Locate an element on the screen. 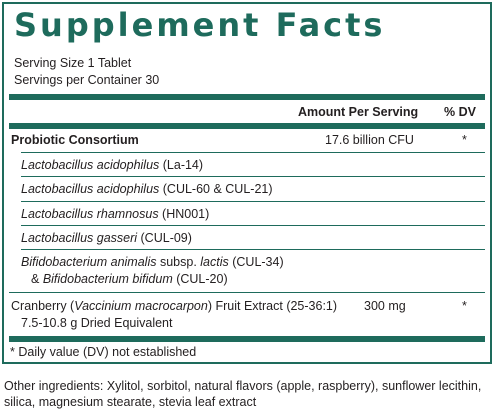 The image size is (502, 419). strain-code: (CUL-34) is located at coordinates (256, 262).